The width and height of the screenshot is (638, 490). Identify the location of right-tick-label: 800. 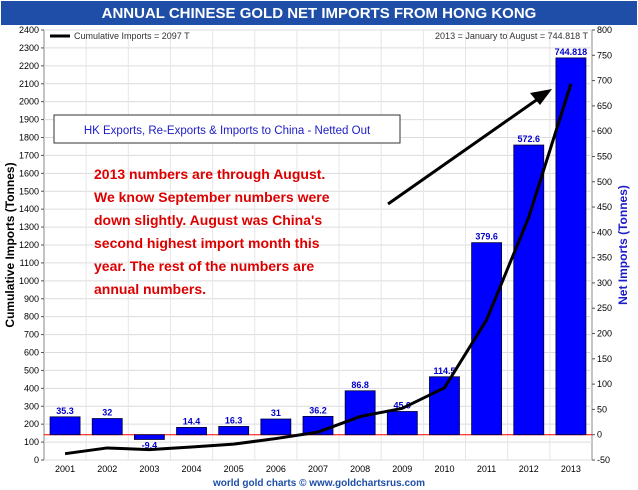
(604, 30).